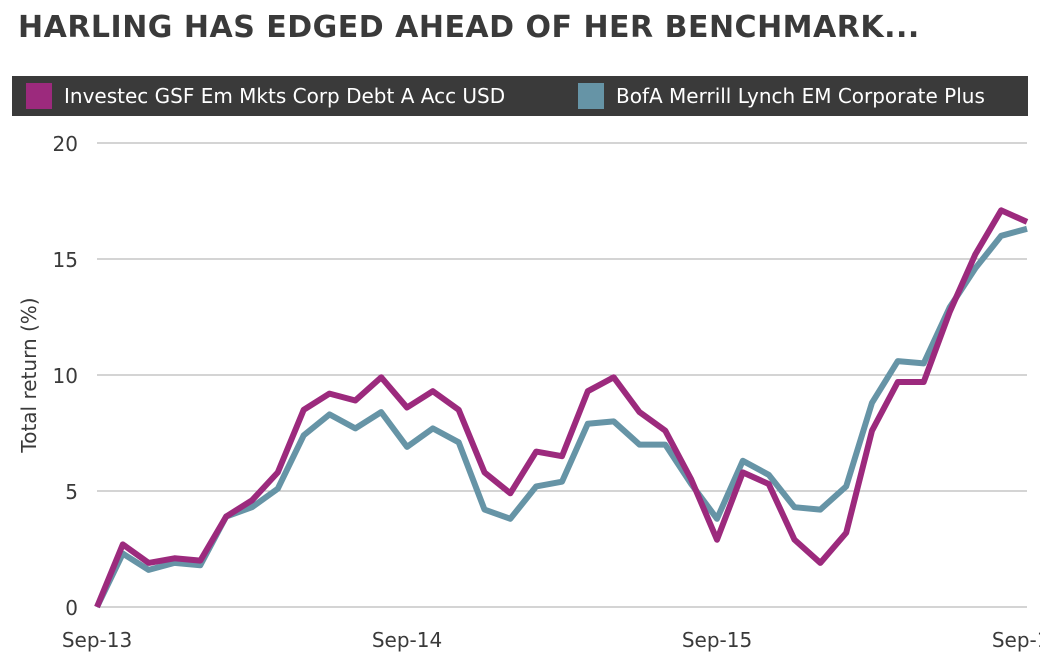 This screenshot has width=1040, height=666. Describe the element at coordinates (39, 96) in the screenshot. I see `legend-swatch-fund` at that location.